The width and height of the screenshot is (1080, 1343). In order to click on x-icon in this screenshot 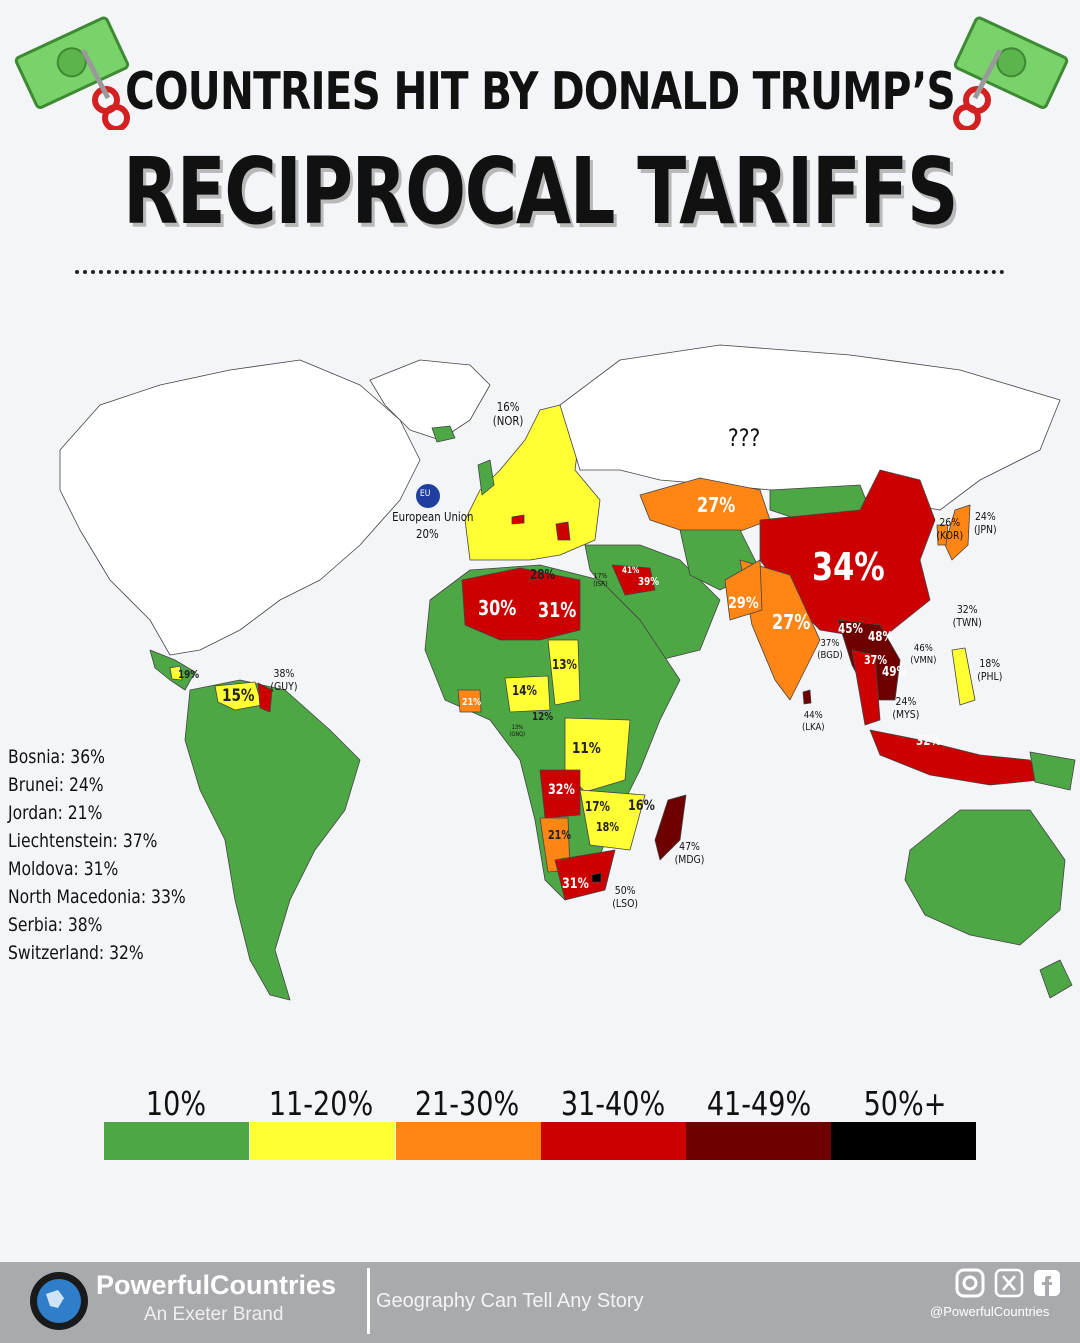, I will do `click(1009, 1283)`.